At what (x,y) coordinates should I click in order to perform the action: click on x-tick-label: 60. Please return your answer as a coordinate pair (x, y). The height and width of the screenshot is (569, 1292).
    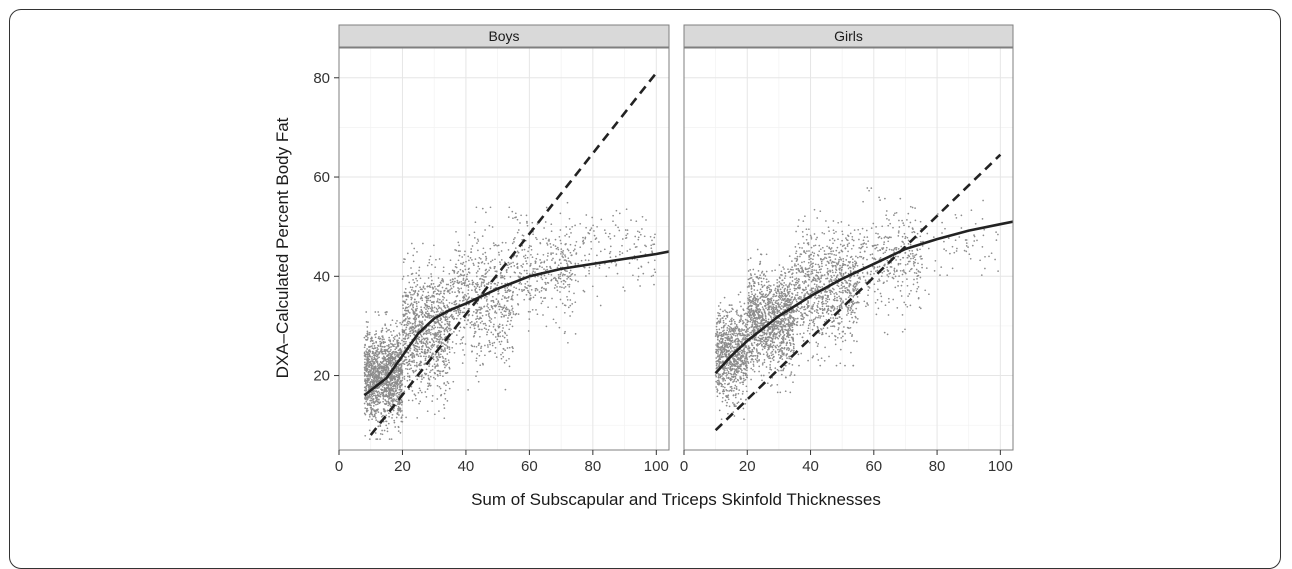
    Looking at the image, I should click on (529, 466).